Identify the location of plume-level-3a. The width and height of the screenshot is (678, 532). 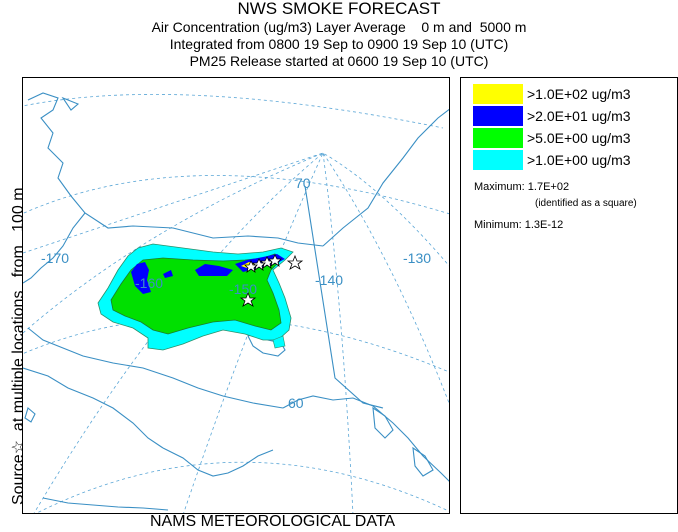
(141, 278).